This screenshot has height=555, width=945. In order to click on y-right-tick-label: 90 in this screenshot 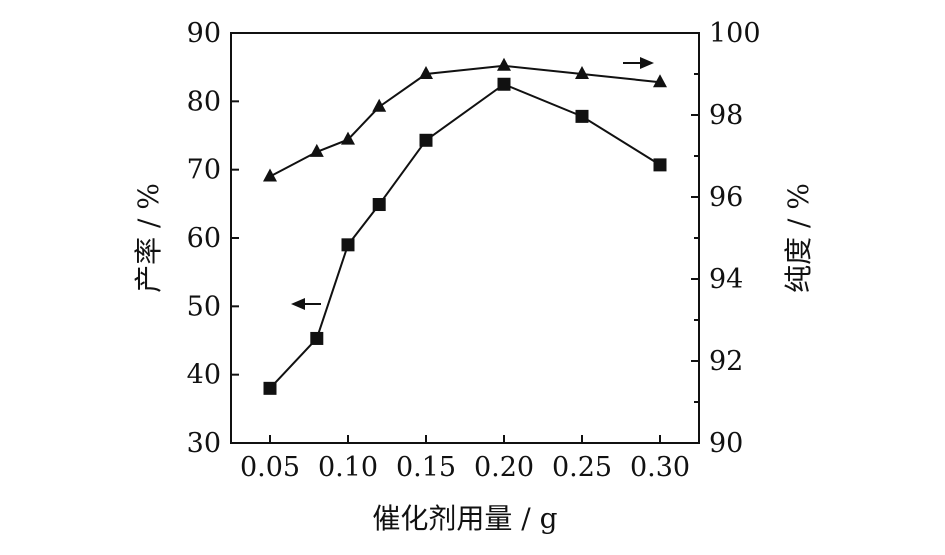, I will do `click(726, 443)`.